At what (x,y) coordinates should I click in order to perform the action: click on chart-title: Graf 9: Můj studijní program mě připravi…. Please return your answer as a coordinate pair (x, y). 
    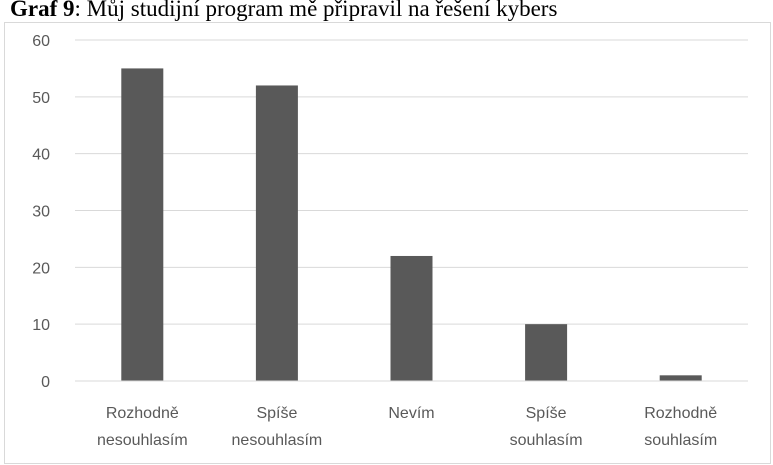
    Looking at the image, I should click on (283, 10).